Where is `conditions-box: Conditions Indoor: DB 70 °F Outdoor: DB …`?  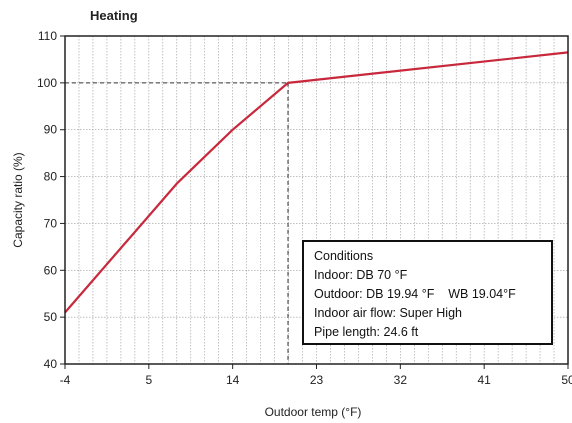 conditions-box: Conditions Indoor: DB 70 °F Outdoor: DB … is located at coordinates (427, 292).